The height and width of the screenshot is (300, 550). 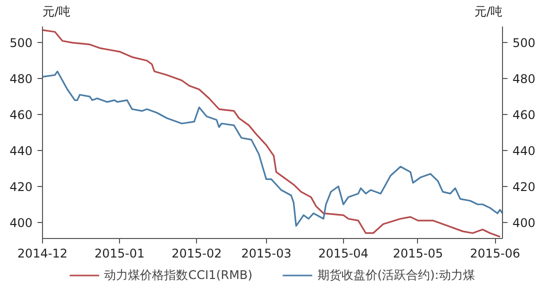 I want to click on x-tick-label: 2015-03, so click(x=266, y=253).